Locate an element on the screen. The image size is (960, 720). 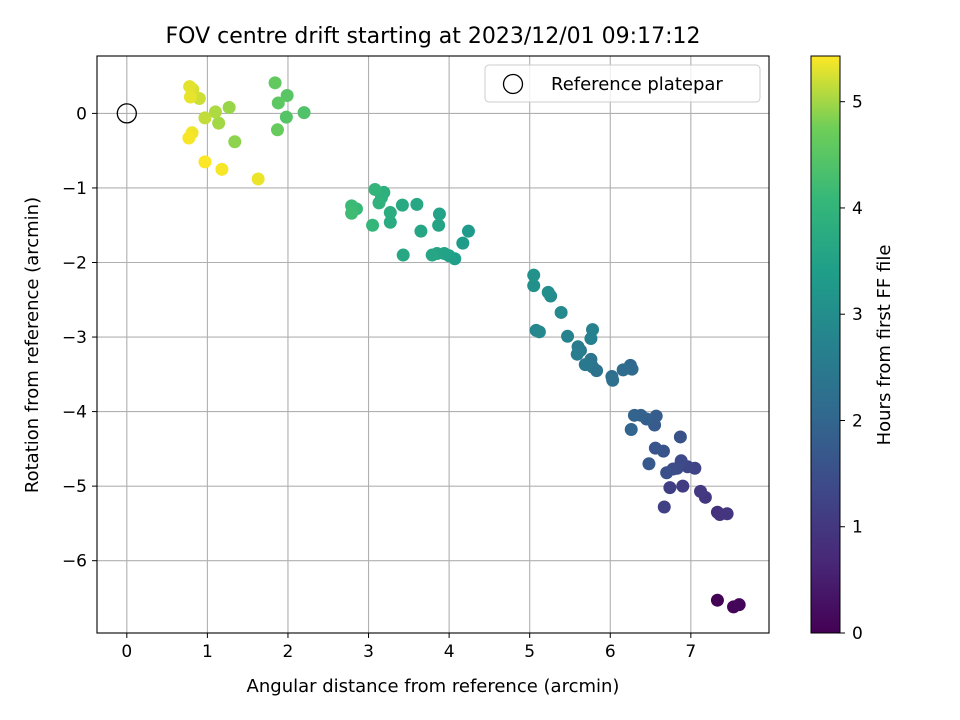
x-axis-label: Angular distance from reference (arcmin) is located at coordinates (433, 686).